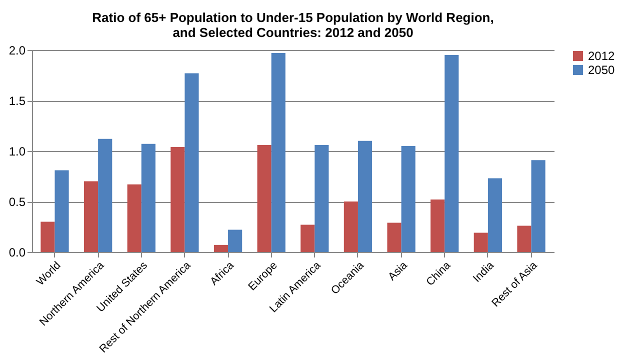 The image size is (625, 361). I want to click on legend-label: 2012, so click(602, 56).